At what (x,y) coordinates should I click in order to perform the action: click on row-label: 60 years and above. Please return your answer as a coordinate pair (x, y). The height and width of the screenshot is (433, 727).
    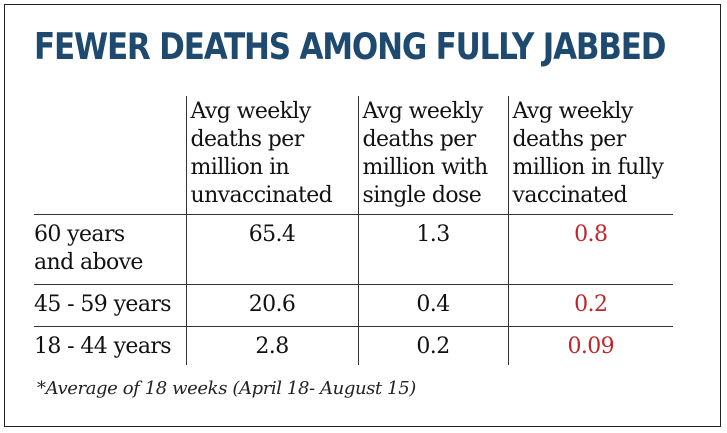
    Looking at the image, I should click on (110, 249).